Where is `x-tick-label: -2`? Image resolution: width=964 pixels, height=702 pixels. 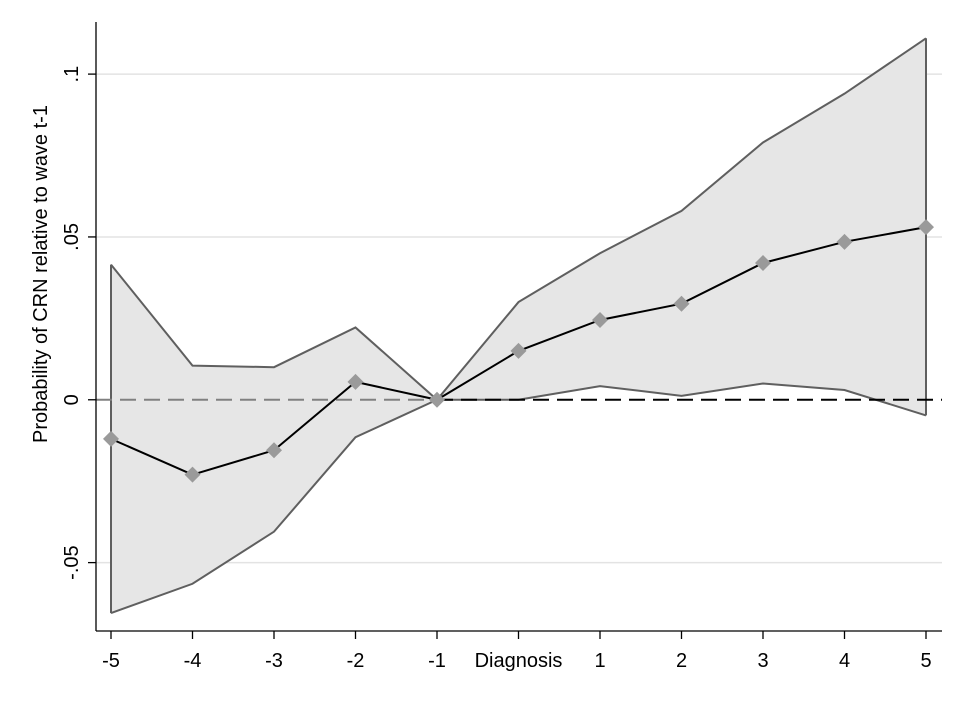
x-tick-label: -2 is located at coordinates (356, 661).